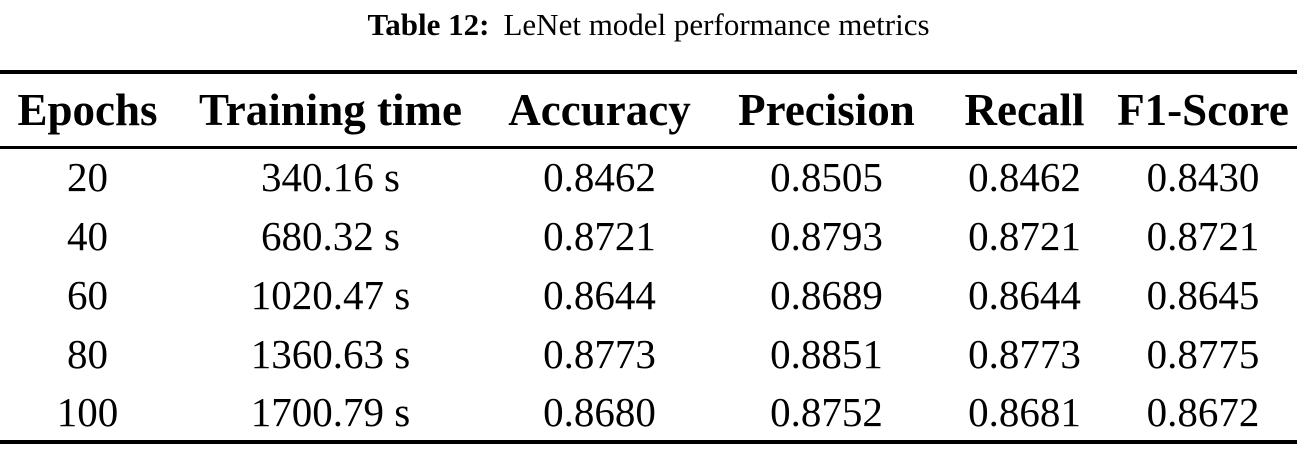 Image resolution: width=1297 pixels, height=454 pixels. What do you see at coordinates (87, 235) in the screenshot?
I see `cell-epochs: 40` at bounding box center [87, 235].